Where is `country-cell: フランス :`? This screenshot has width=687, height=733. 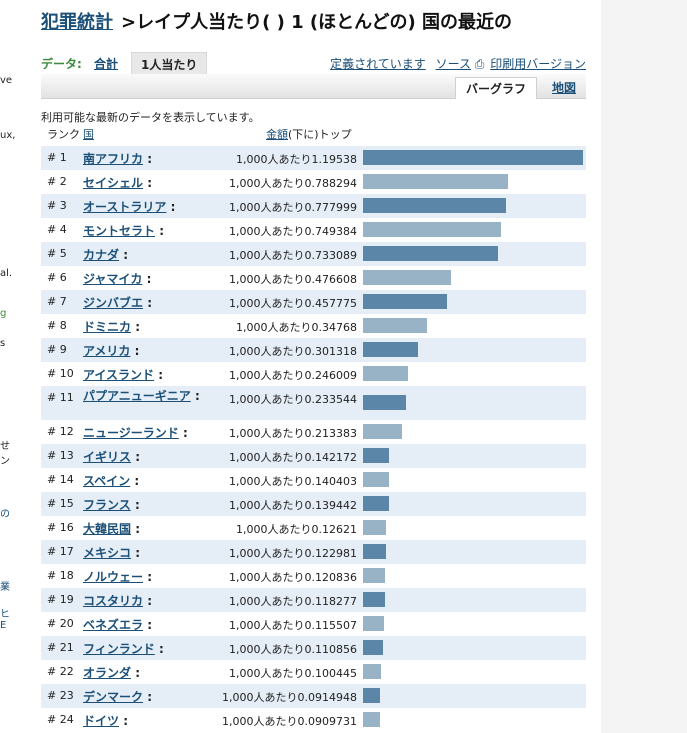
country-cell: フランス : is located at coordinates (111, 505).